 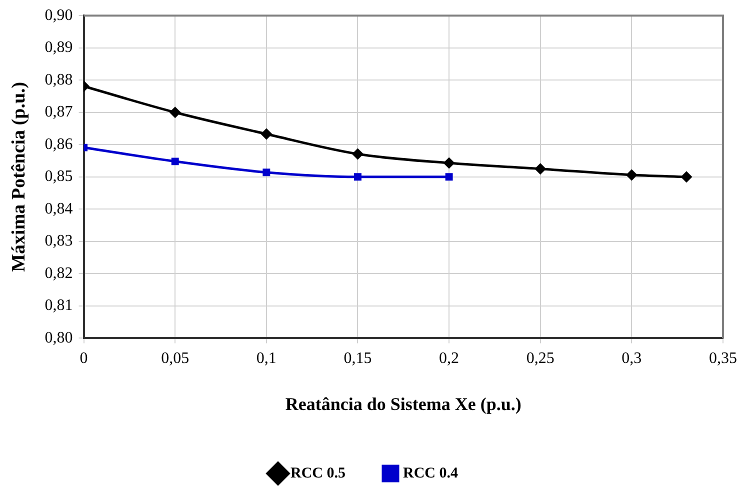 I want to click on y-tick-label: 0,88, so click(x=58, y=79).